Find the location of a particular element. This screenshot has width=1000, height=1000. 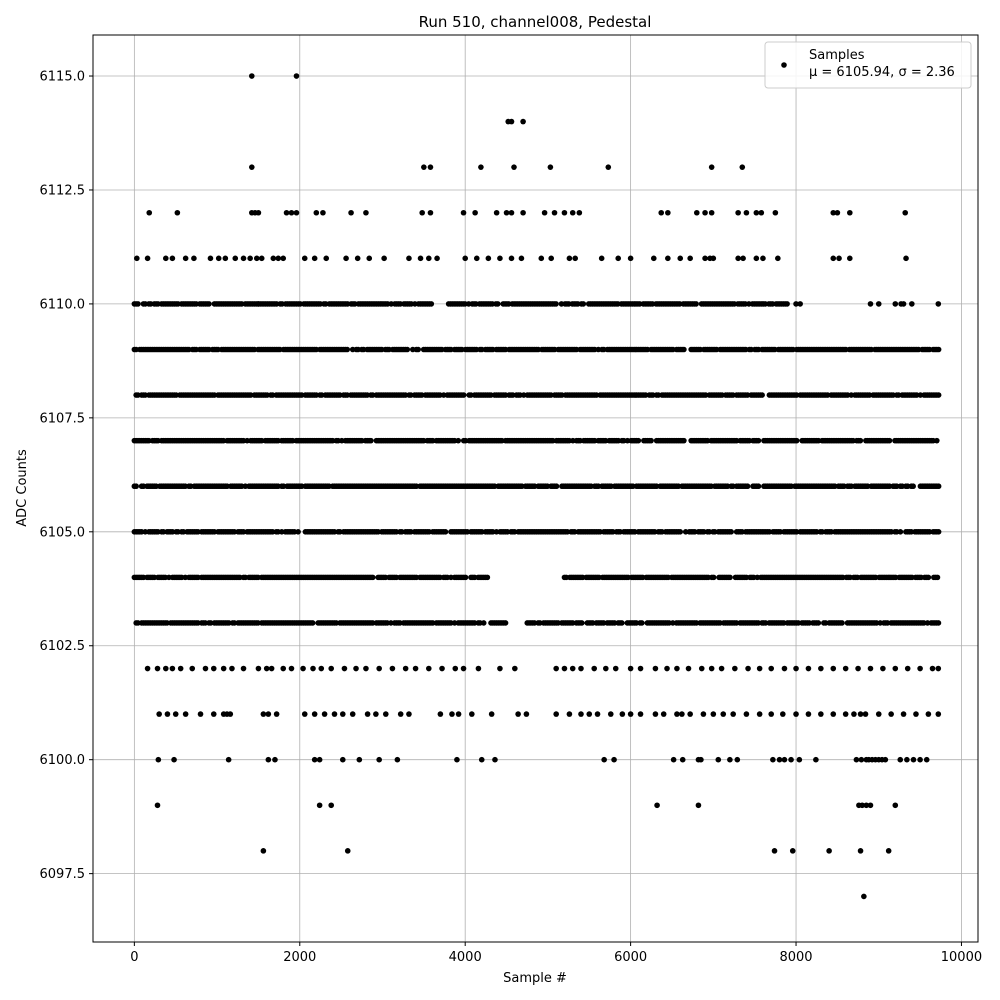

x-tick-label: 6000 is located at coordinates (630, 957).